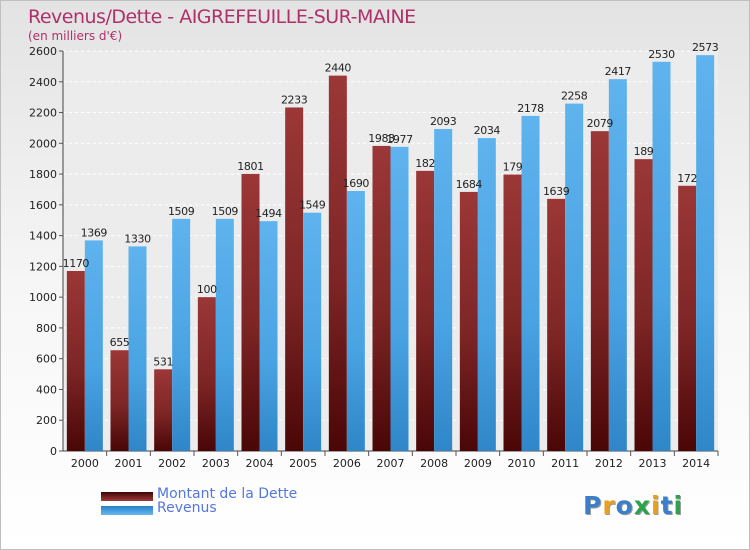 The image size is (750, 550). What do you see at coordinates (381, 138) in the screenshot?
I see `data-label-dette: 1983` at bounding box center [381, 138].